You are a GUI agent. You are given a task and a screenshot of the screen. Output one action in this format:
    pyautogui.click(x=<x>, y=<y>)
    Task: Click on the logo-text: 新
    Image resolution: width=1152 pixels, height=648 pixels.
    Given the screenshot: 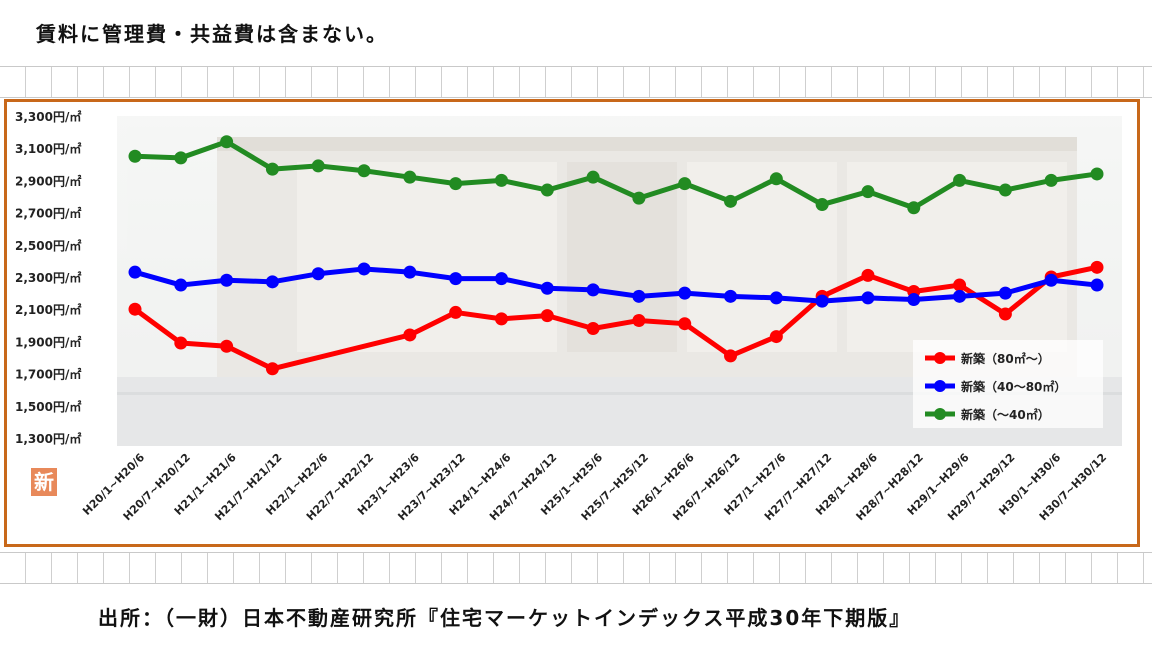 What is the action you would take?
    pyautogui.click(x=44, y=482)
    